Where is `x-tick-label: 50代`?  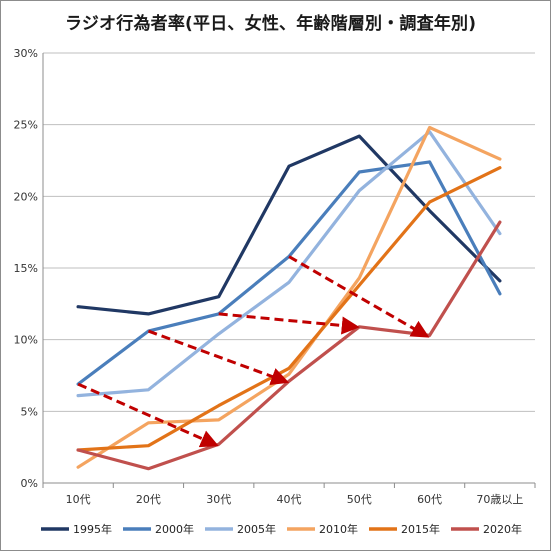
x-tick-label: 50代 is located at coordinates (359, 499).